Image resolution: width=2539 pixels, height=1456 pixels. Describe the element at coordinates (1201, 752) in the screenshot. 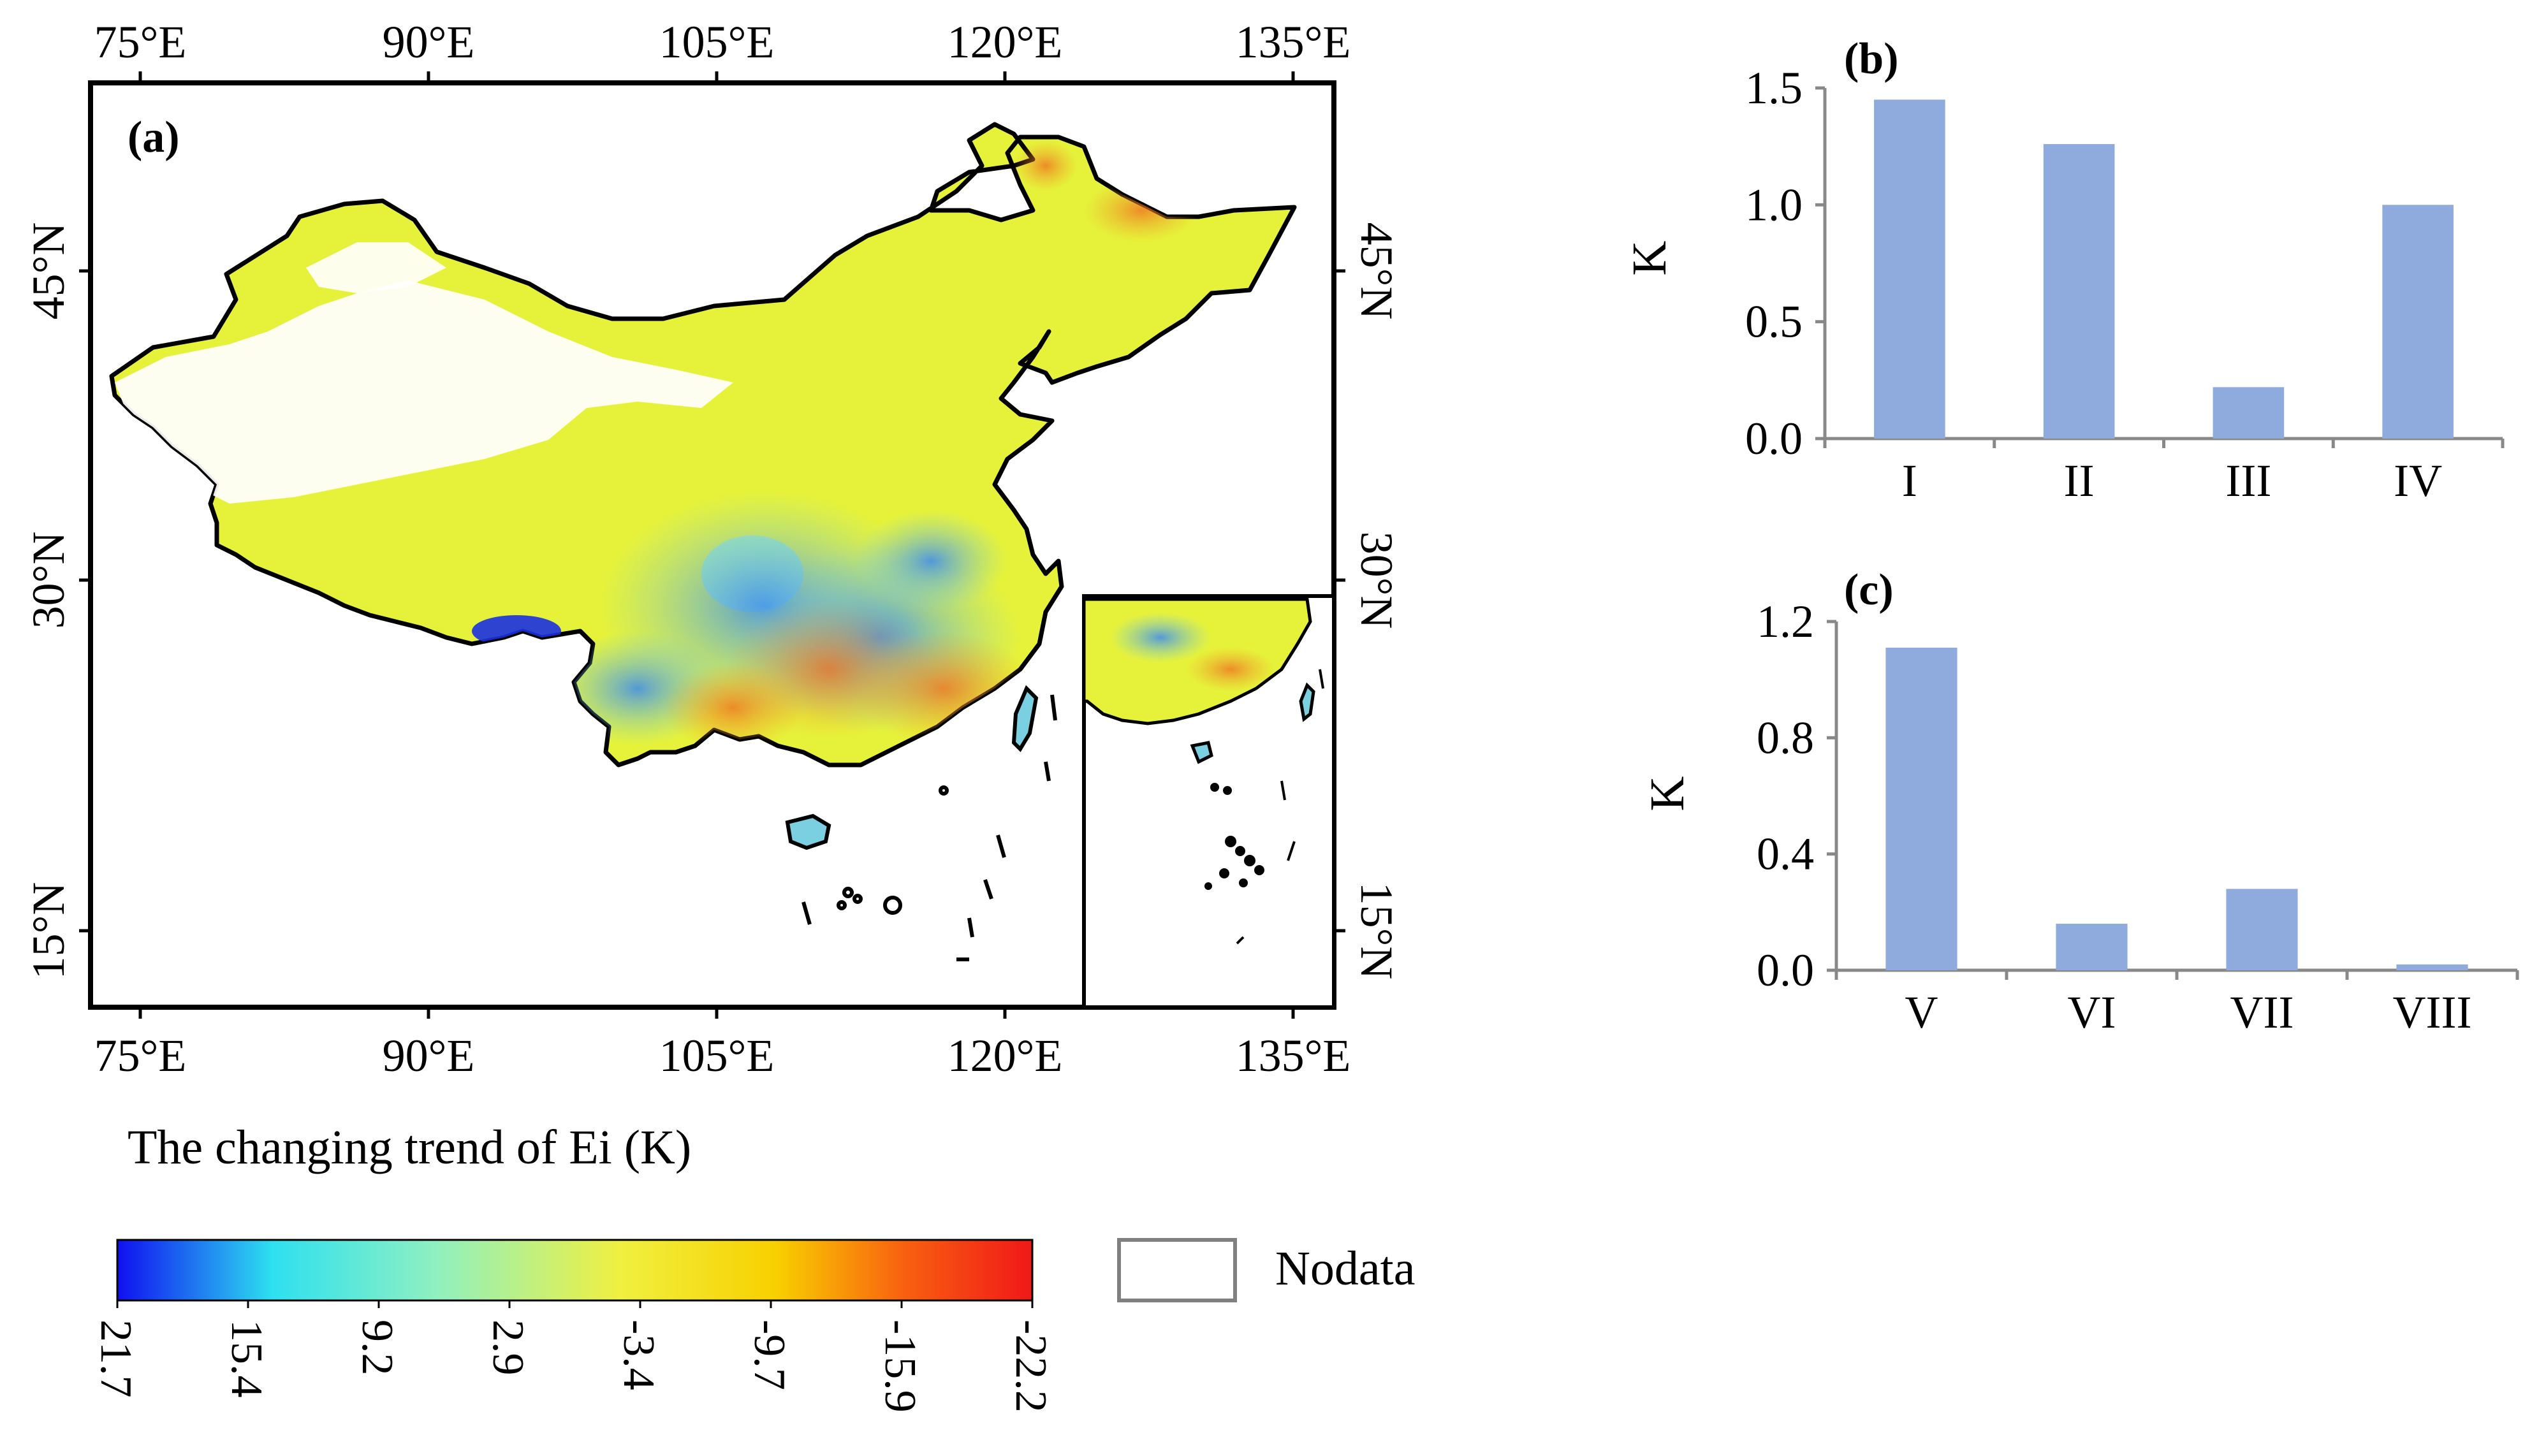

I see `inset-island` at that location.